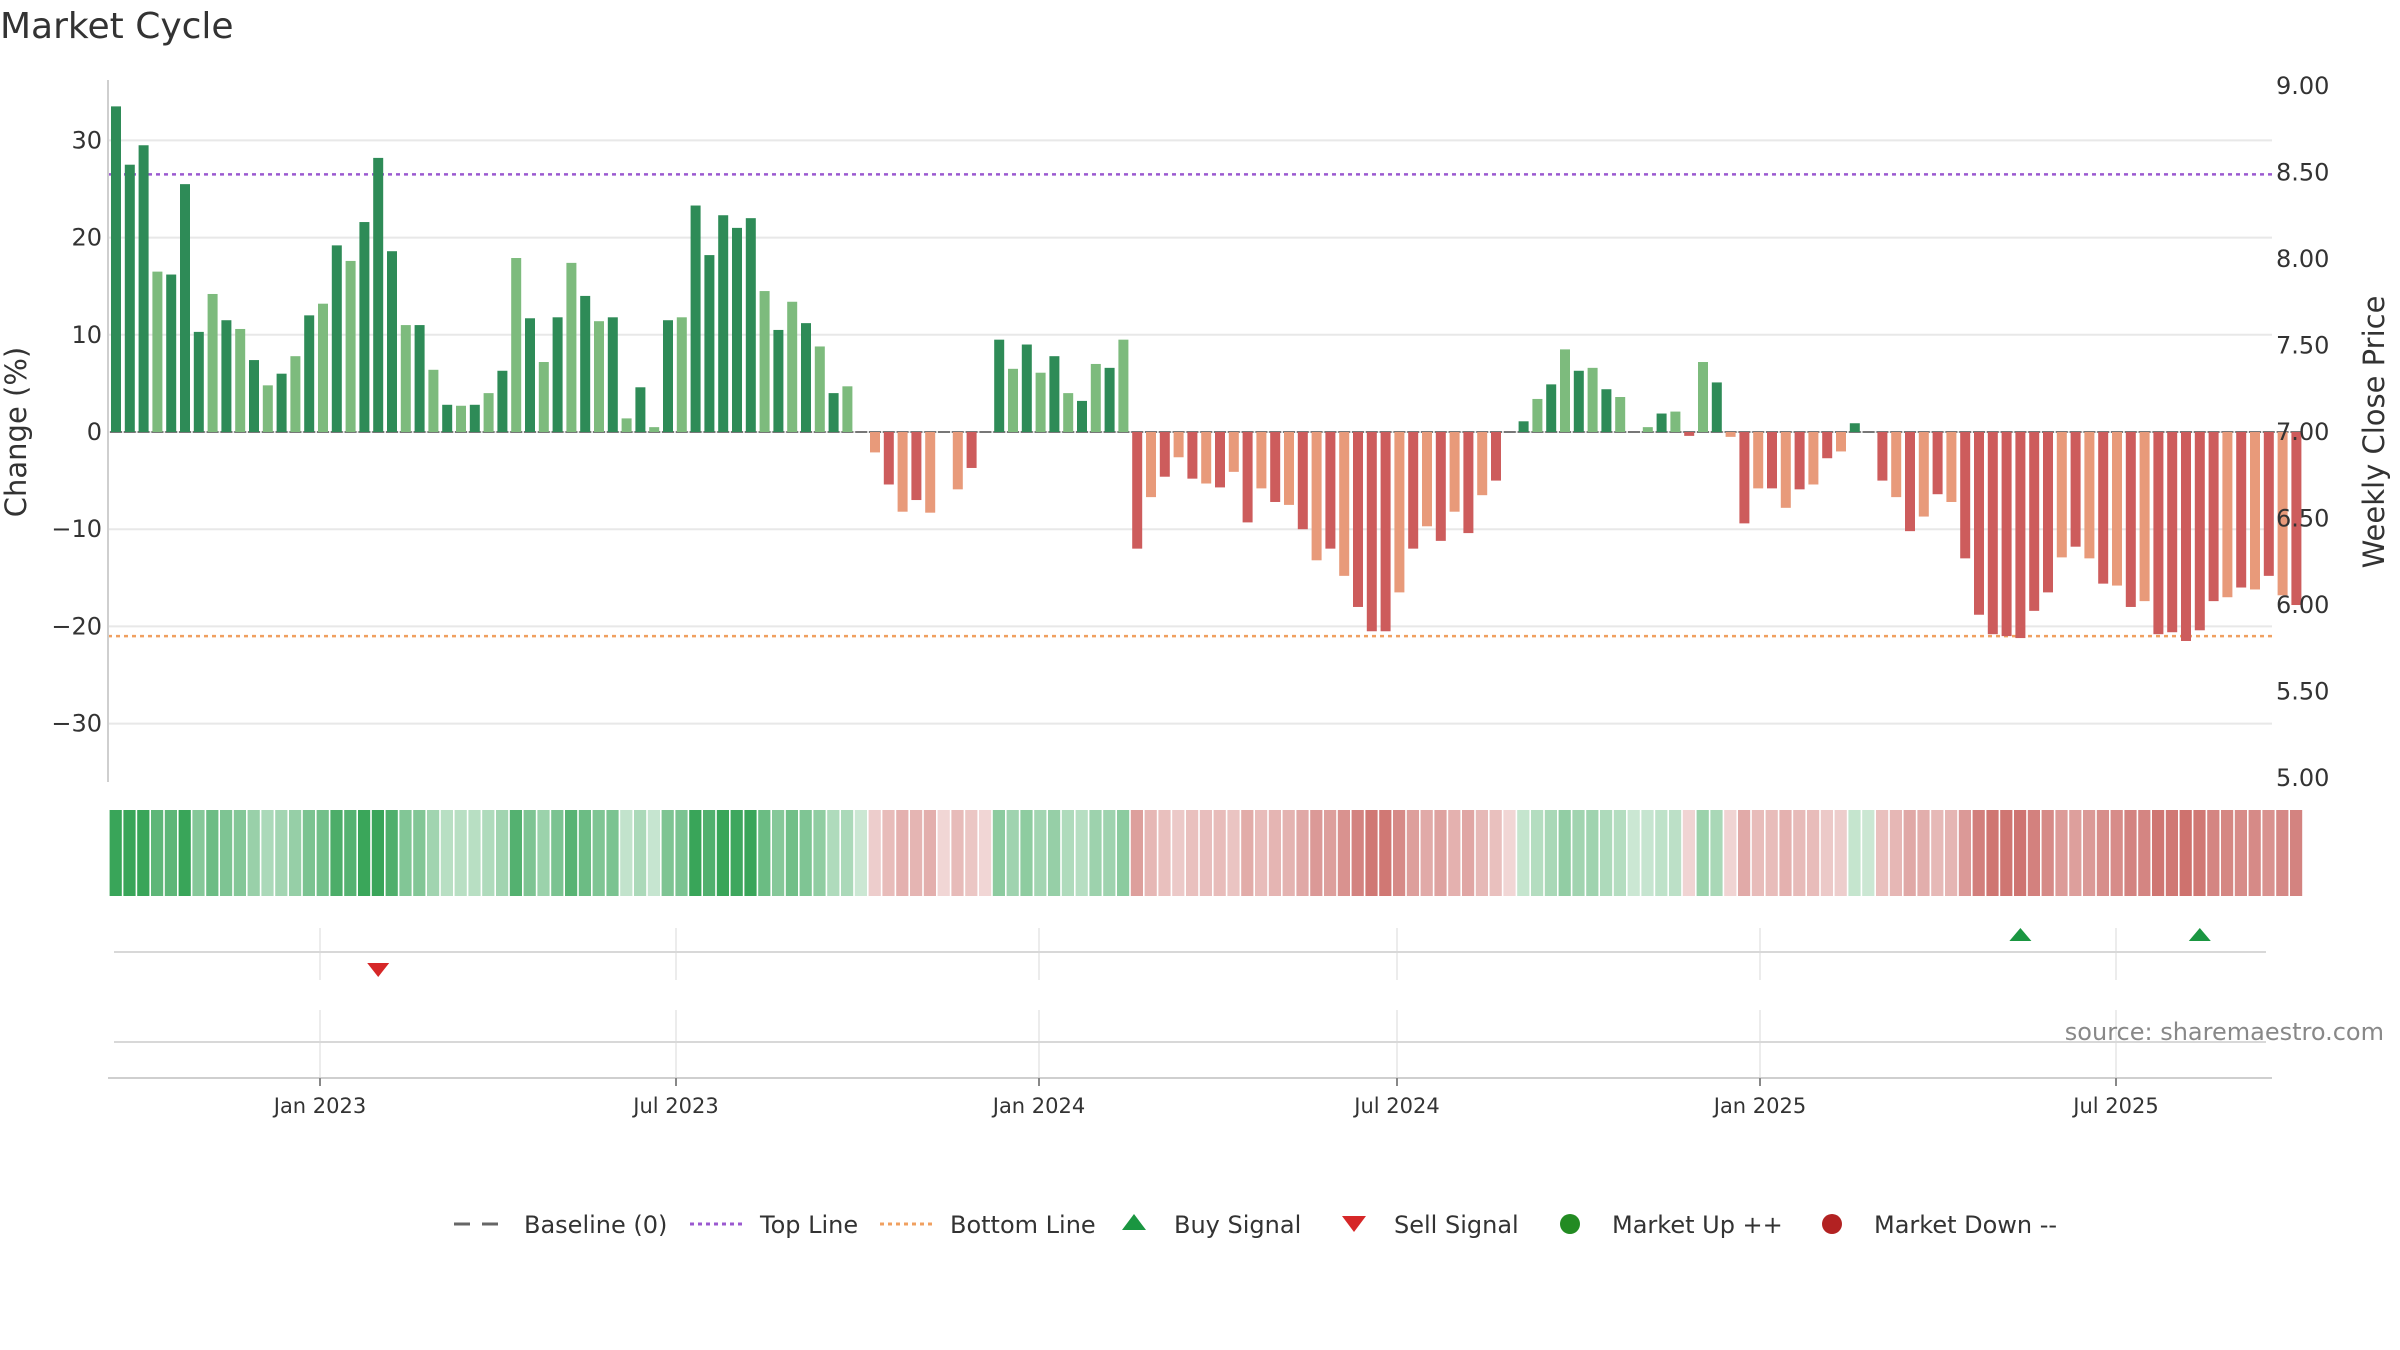 The height and width of the screenshot is (1350, 2400). What do you see at coordinates (774, 1225) in the screenshot?
I see `legend-item: Top Line` at bounding box center [774, 1225].